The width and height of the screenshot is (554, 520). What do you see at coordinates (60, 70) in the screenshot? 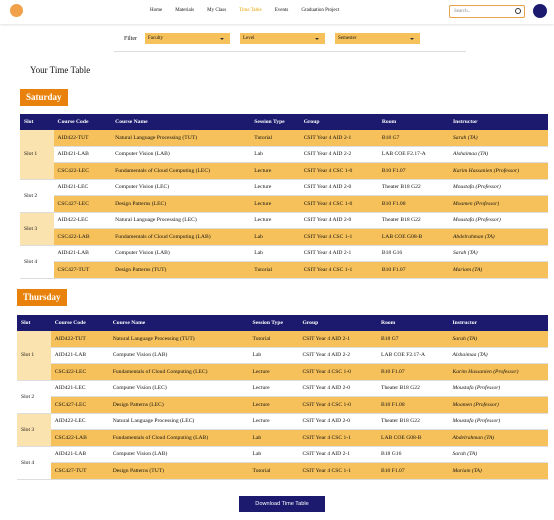
I see `heading: Your Time Table` at bounding box center [60, 70].